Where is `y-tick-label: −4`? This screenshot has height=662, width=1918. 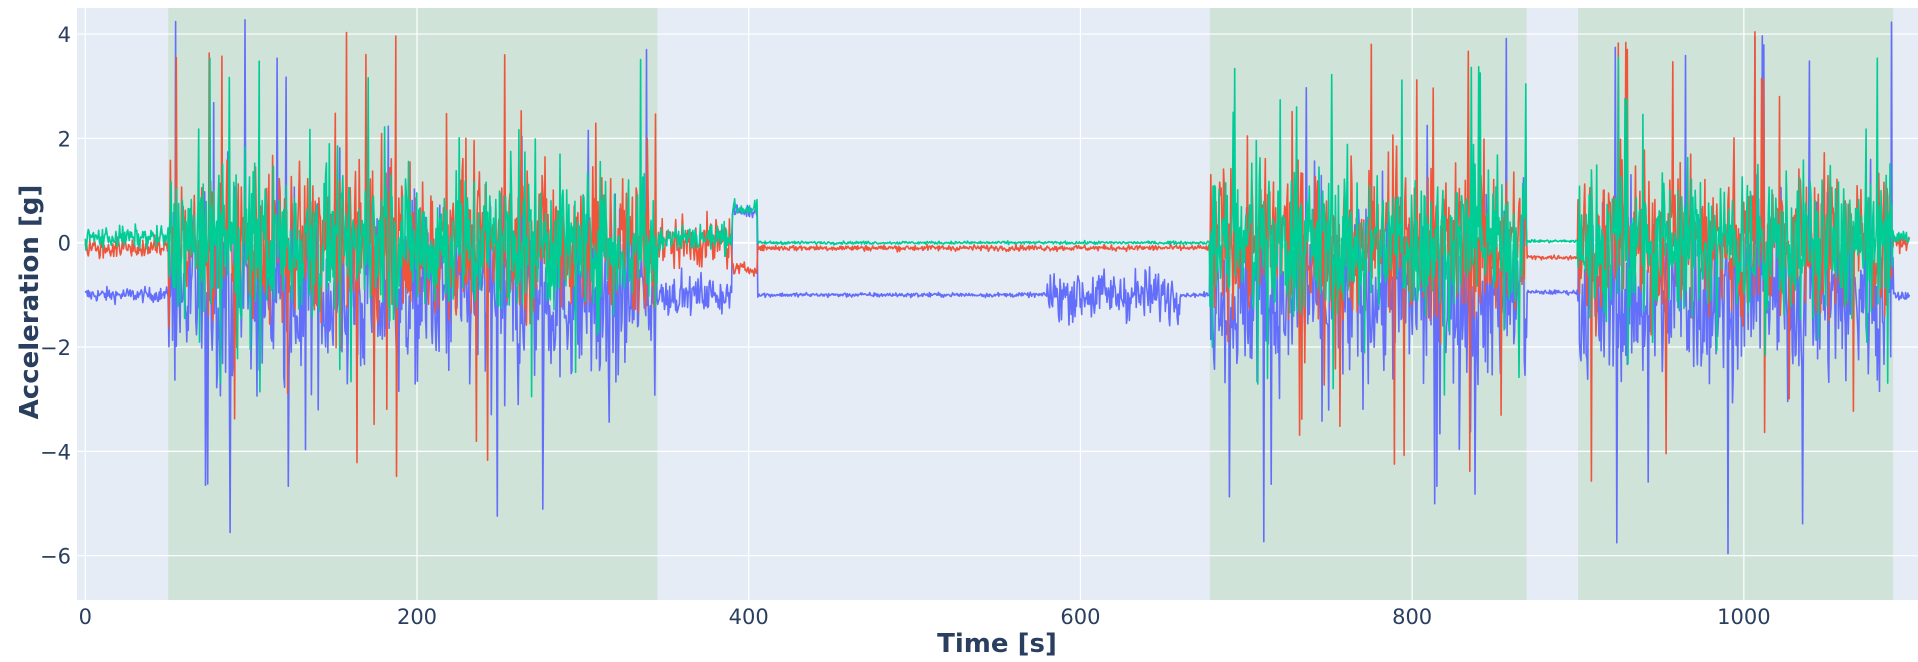 y-tick-label: −4 is located at coordinates (55, 452).